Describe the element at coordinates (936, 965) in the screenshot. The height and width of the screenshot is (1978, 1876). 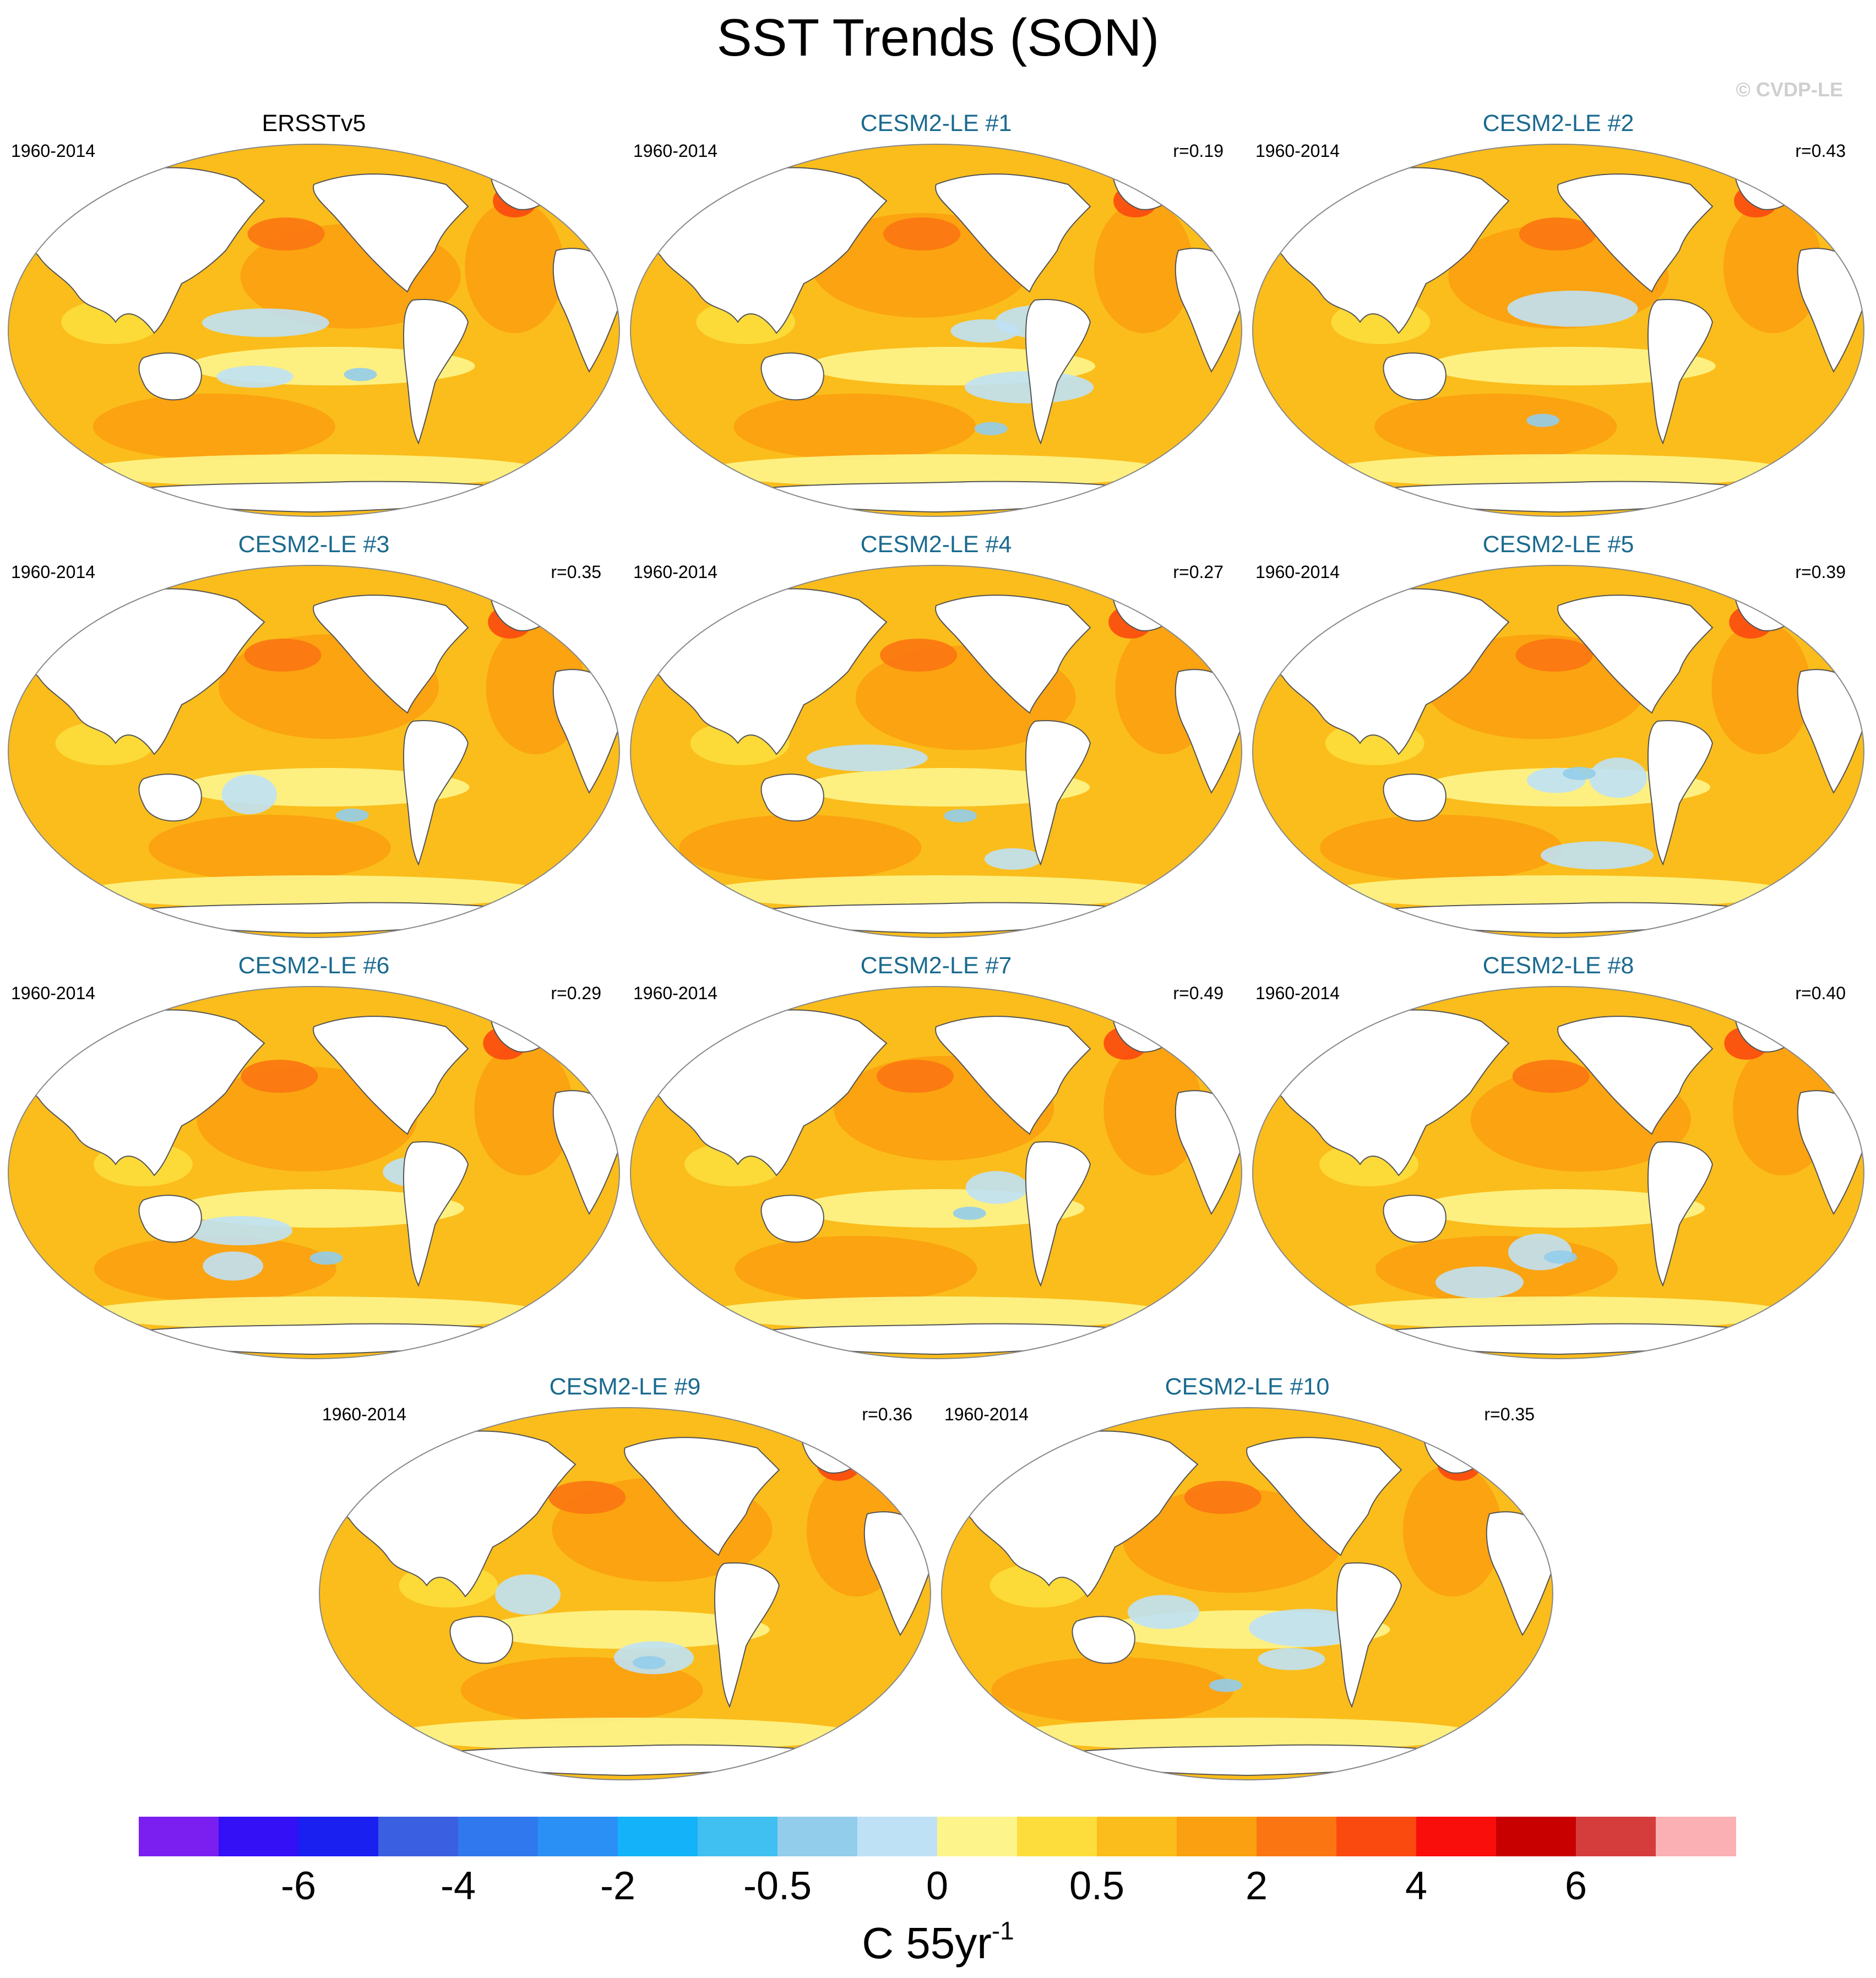
I see `panel-title: CESM2-LE #7` at that location.